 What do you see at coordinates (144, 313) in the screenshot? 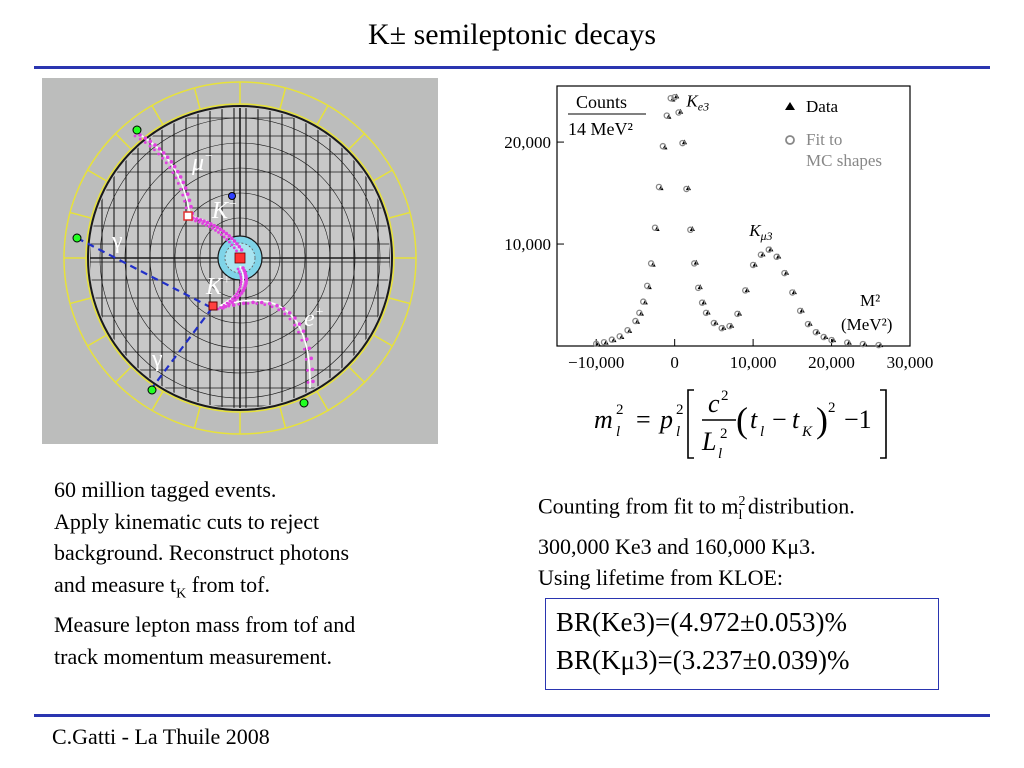
I see `photon-paths` at bounding box center [144, 313].